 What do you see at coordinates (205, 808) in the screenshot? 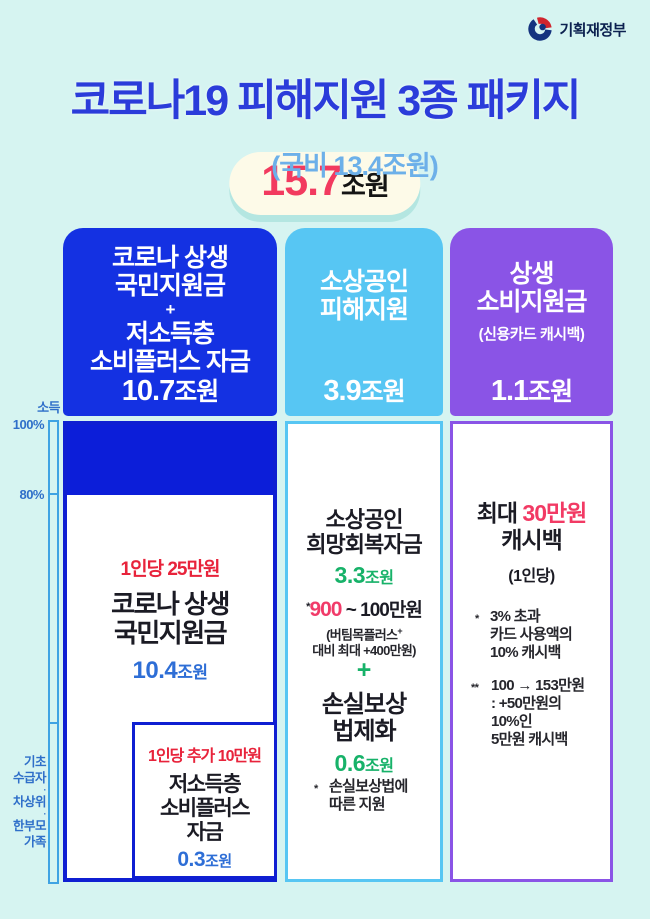
I see `low-income-plus-title: 저소득층 소비플러스 자금` at bounding box center [205, 808].